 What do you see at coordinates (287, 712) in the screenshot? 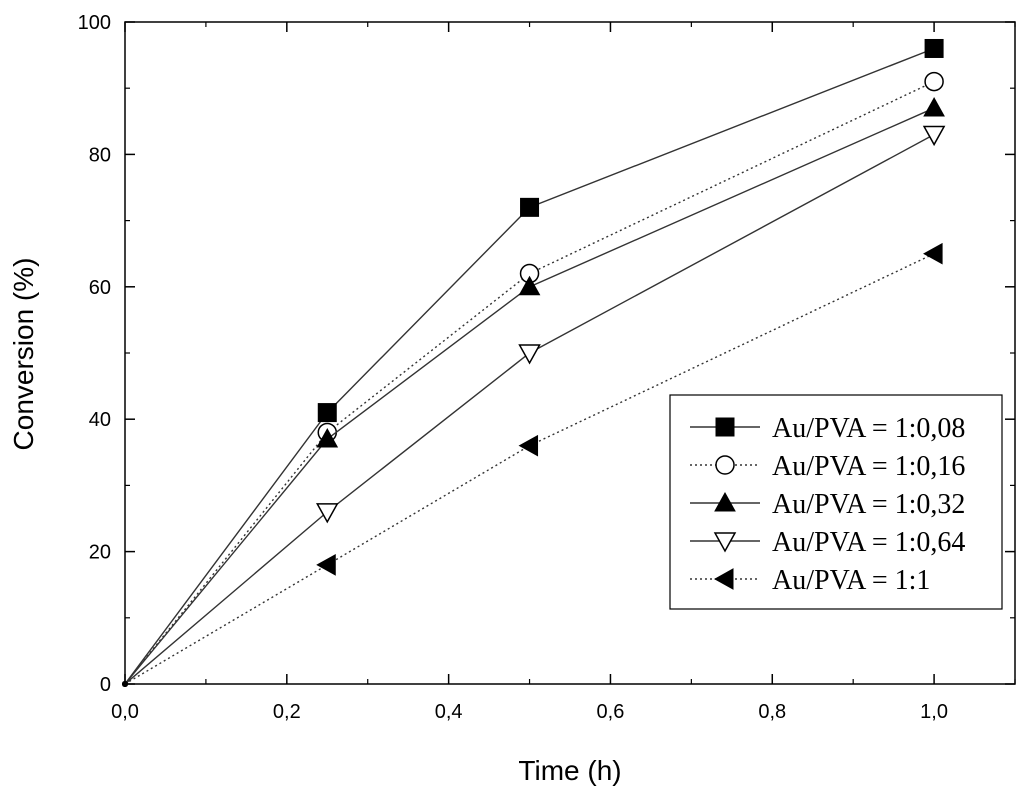
I see `x-tick-label-1: 0,2` at bounding box center [287, 712].